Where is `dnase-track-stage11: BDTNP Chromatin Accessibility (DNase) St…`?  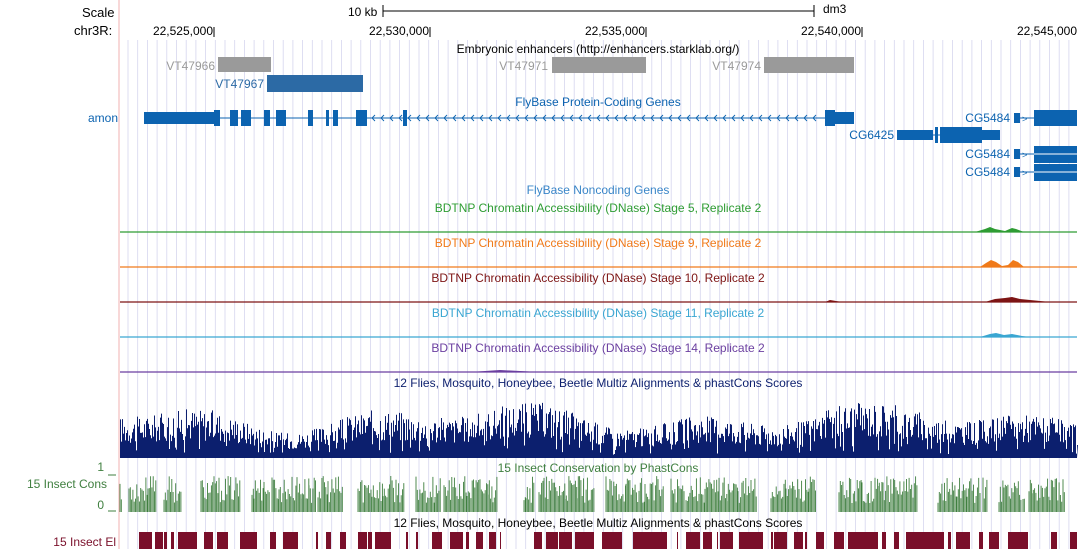 dnase-track-stage11: BDTNP Chromatin Accessibility (DNase) St… is located at coordinates (598, 322).